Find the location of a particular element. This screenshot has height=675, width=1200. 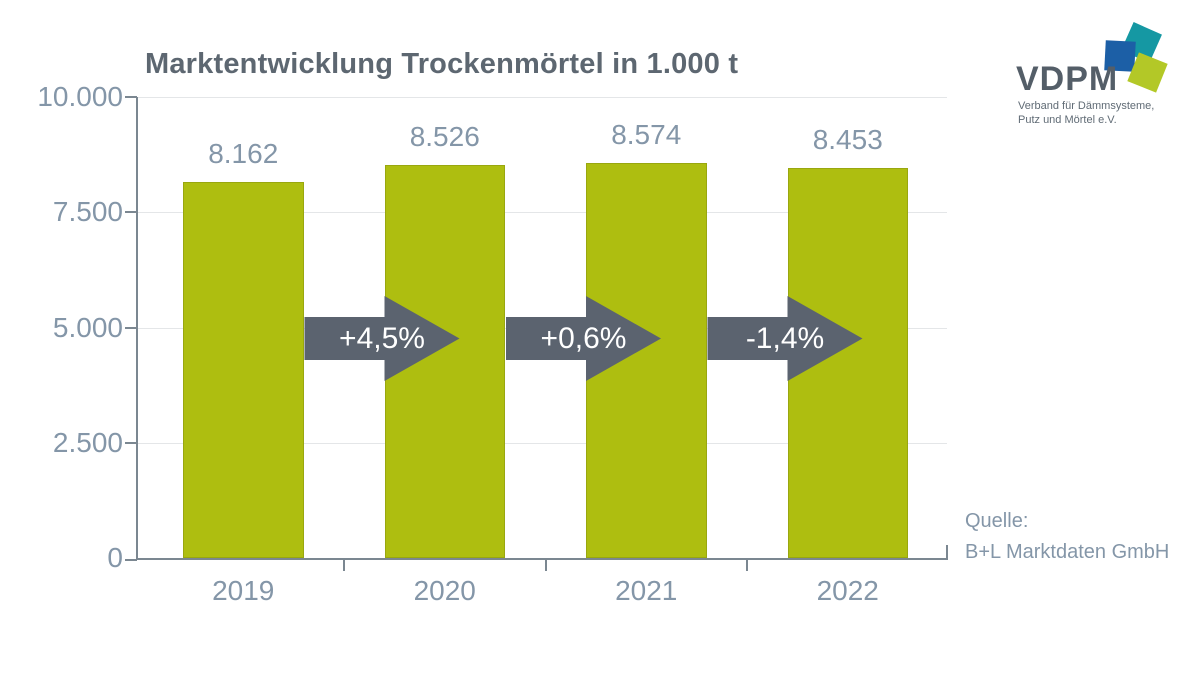

bar-2021 is located at coordinates (646, 360).